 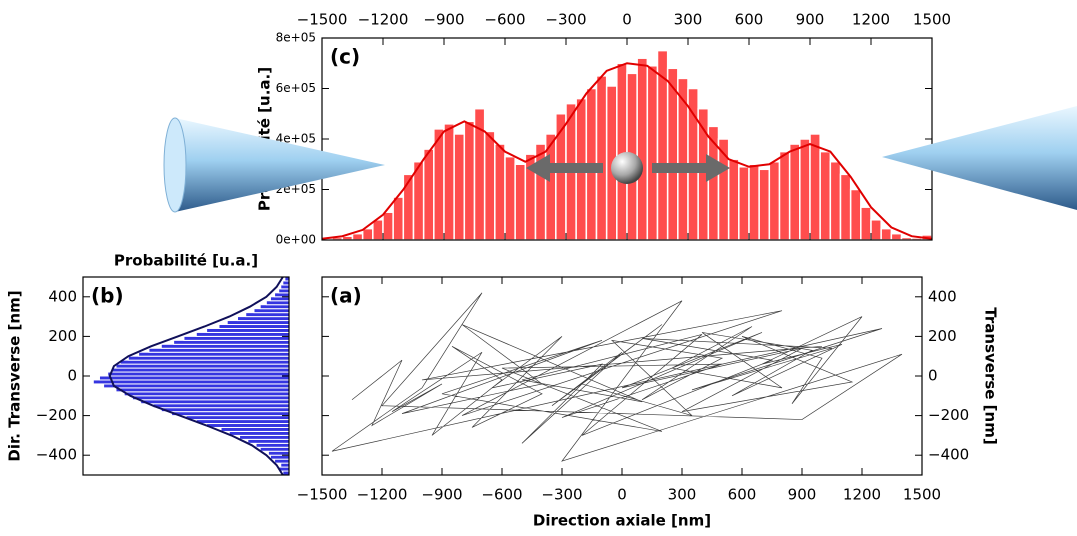 I want to click on left-tip-base, so click(x=175, y=165).